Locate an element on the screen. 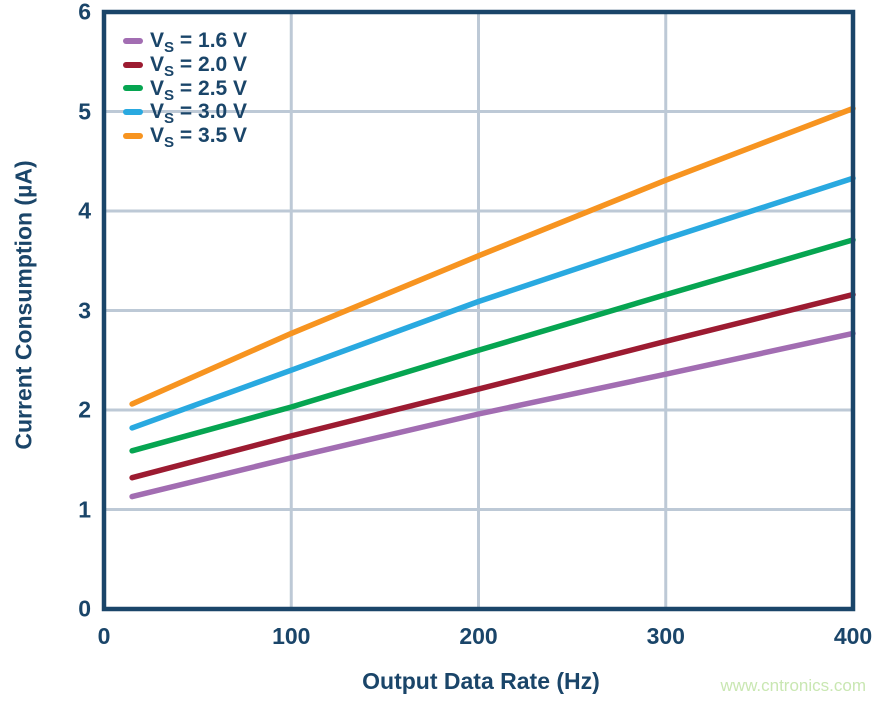 The image size is (881, 702). x-axis-label: Output Data Rate (Hz) is located at coordinates (481, 681).